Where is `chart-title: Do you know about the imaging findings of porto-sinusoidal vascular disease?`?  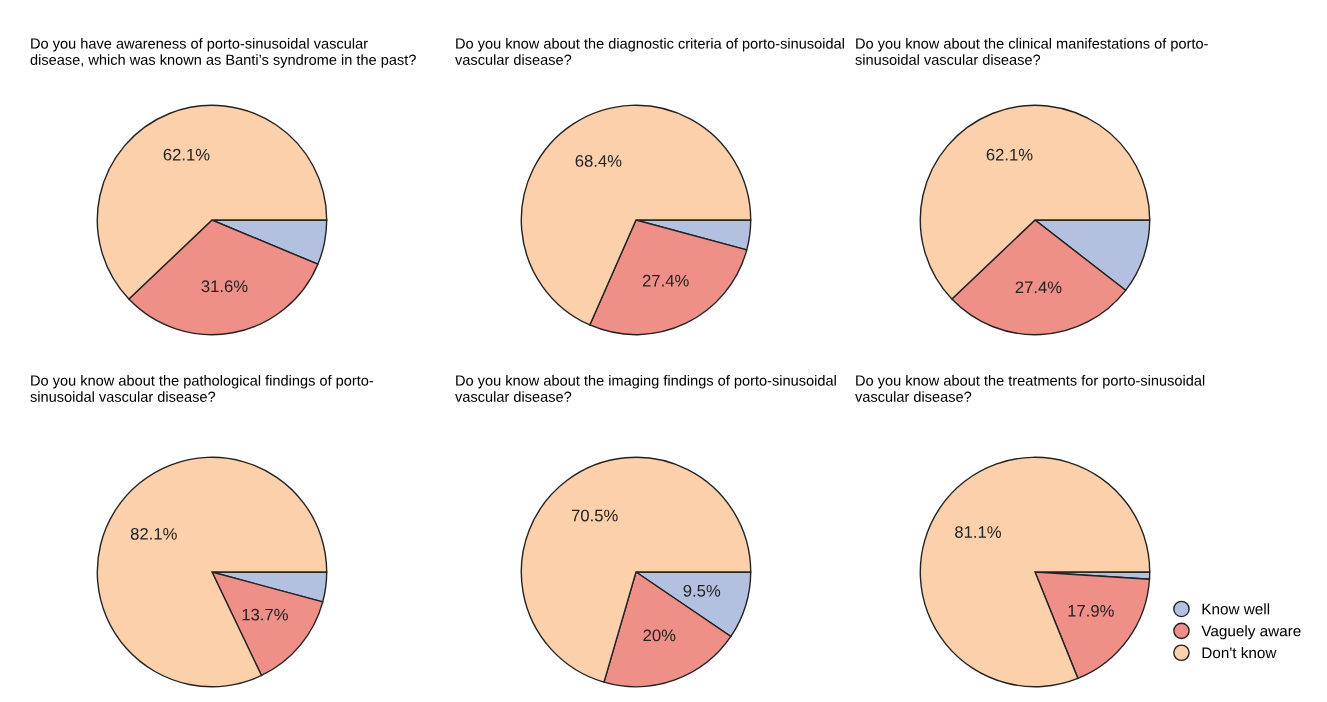 chart-title: Do you know about the imaging findings of porto-sinusoidal vascular disease? is located at coordinates (645, 388).